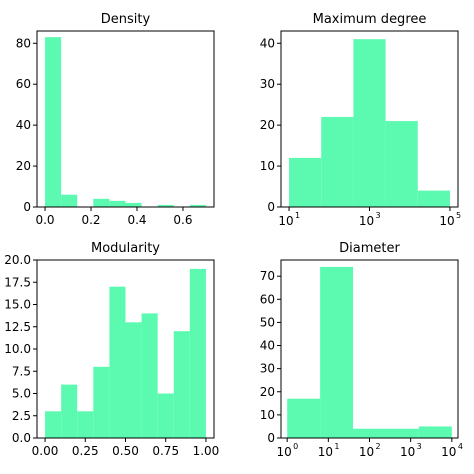 The image size is (474, 474). I want to click on maximum-degree-ytick-label: 30, so click(267, 84).